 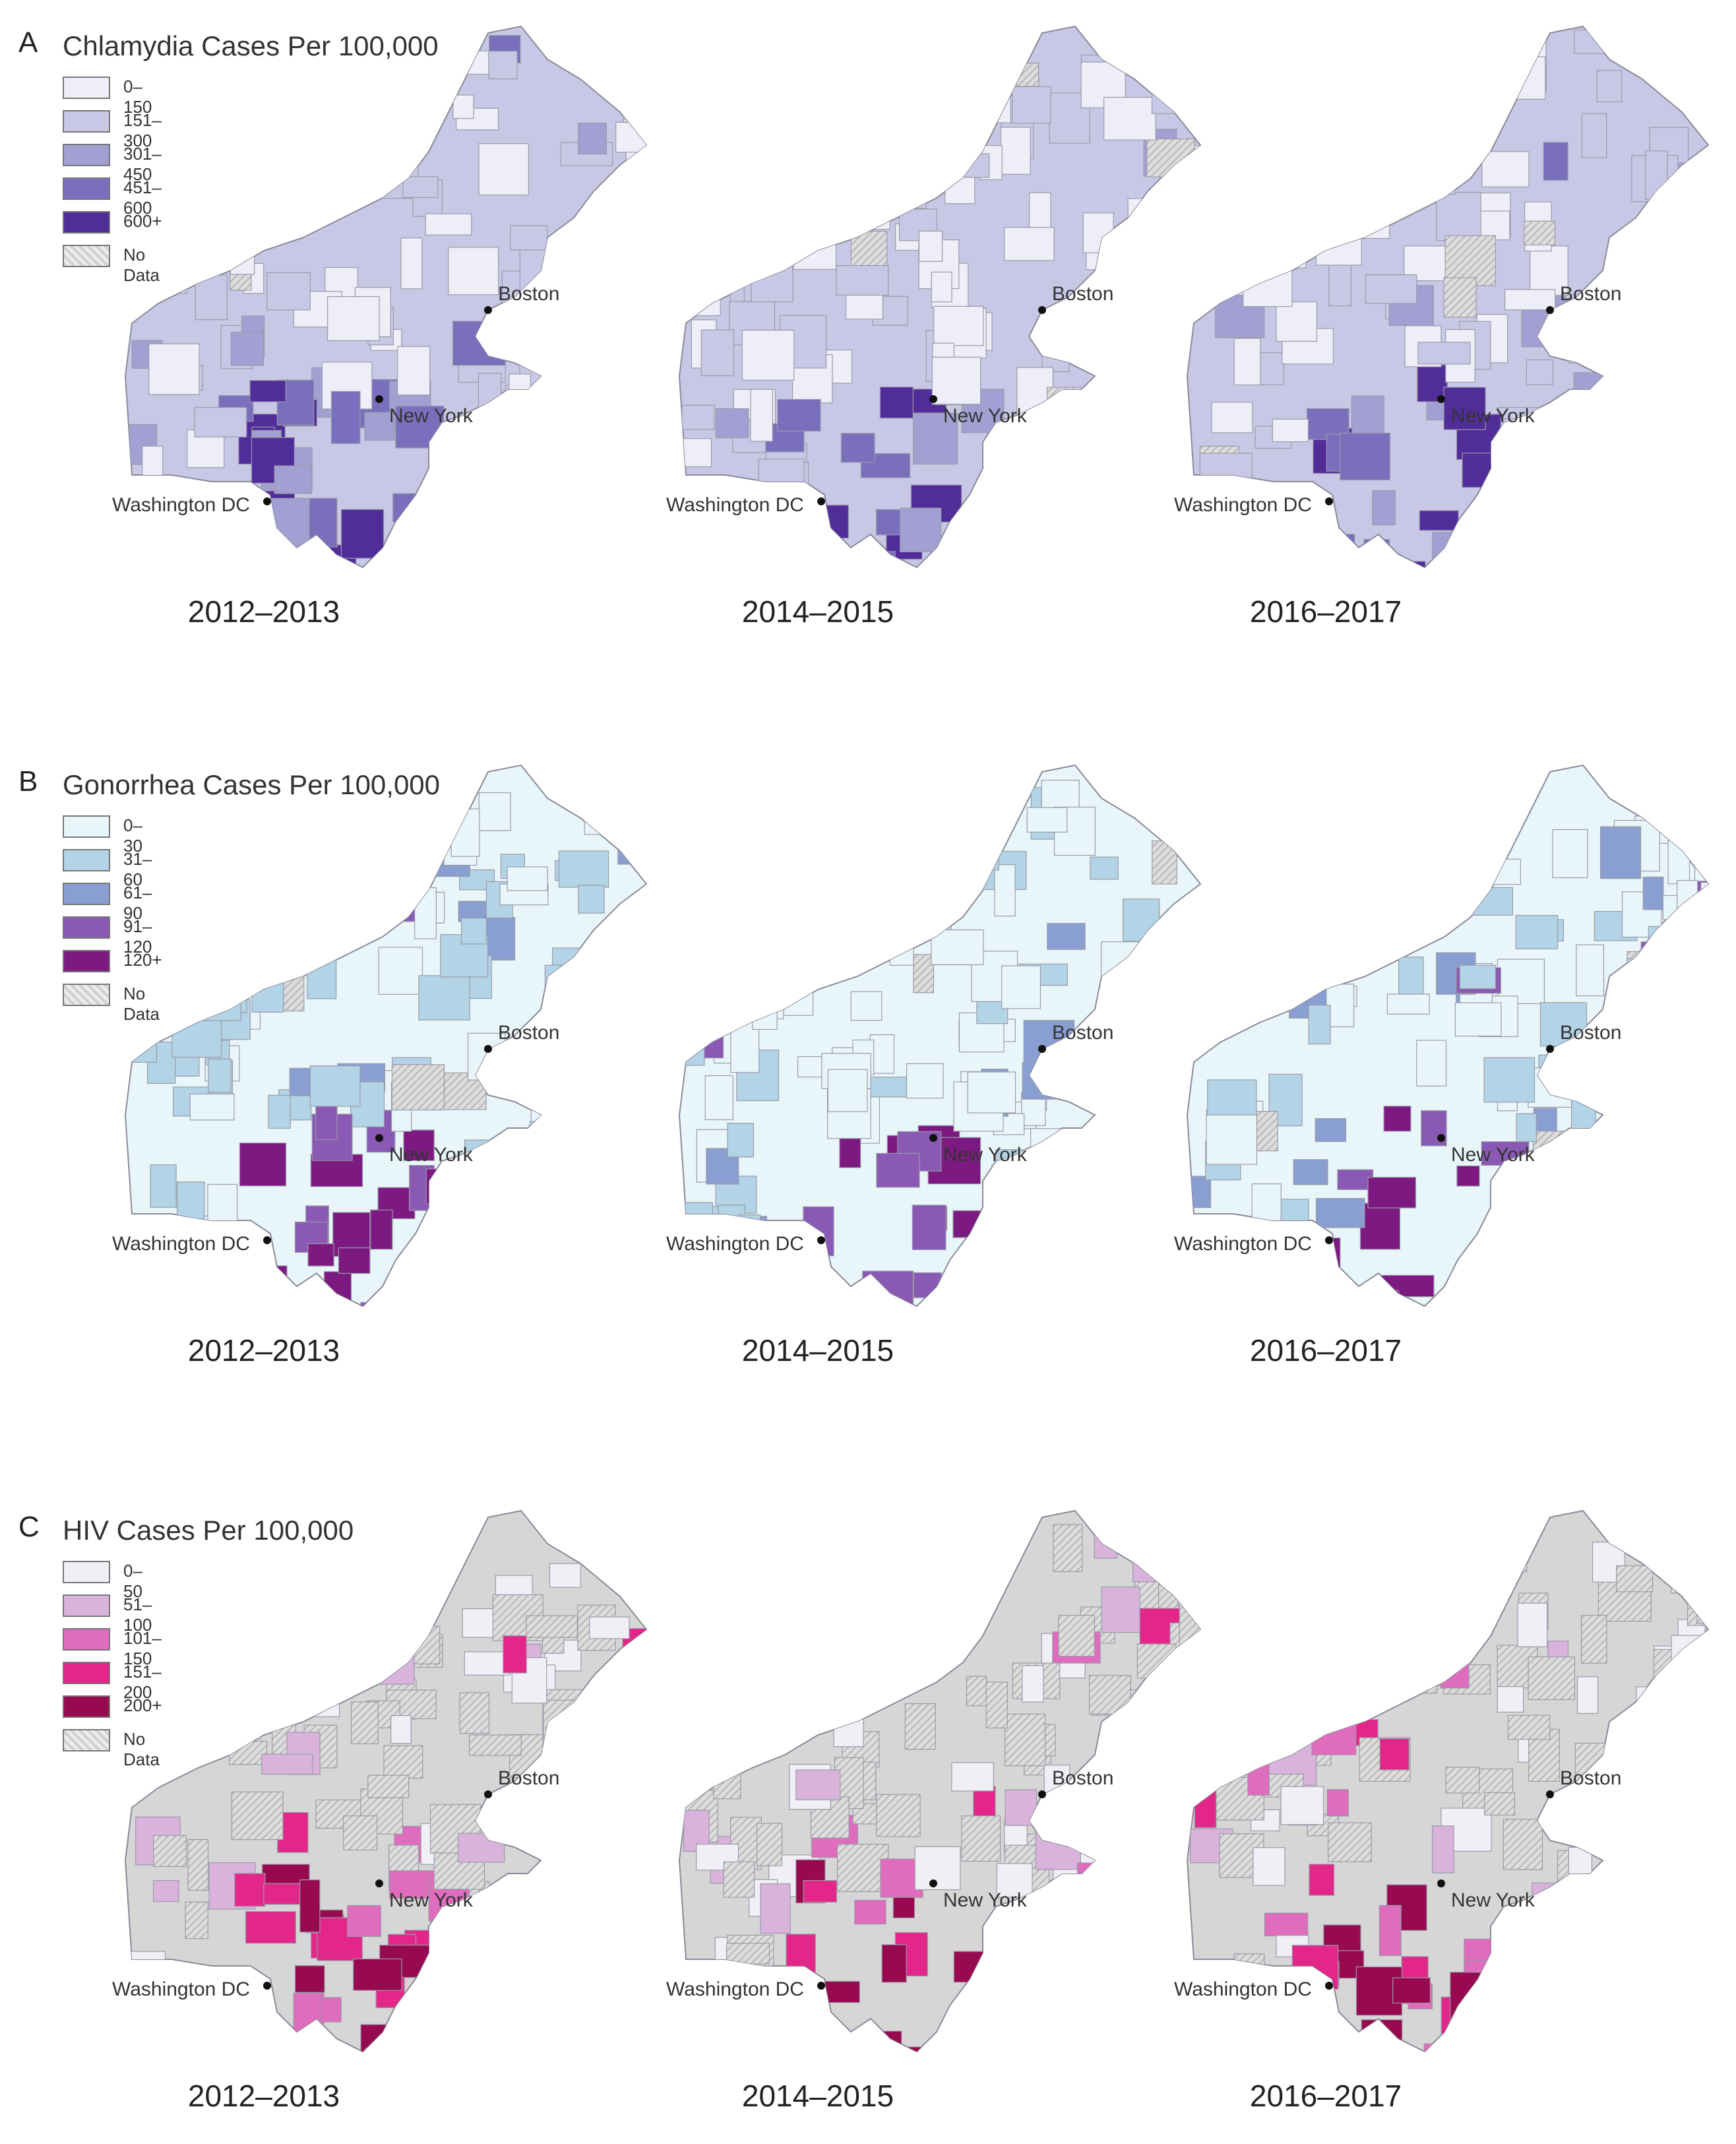 What do you see at coordinates (137, 936) in the screenshot?
I see `legend-label: 91–120` at bounding box center [137, 936].